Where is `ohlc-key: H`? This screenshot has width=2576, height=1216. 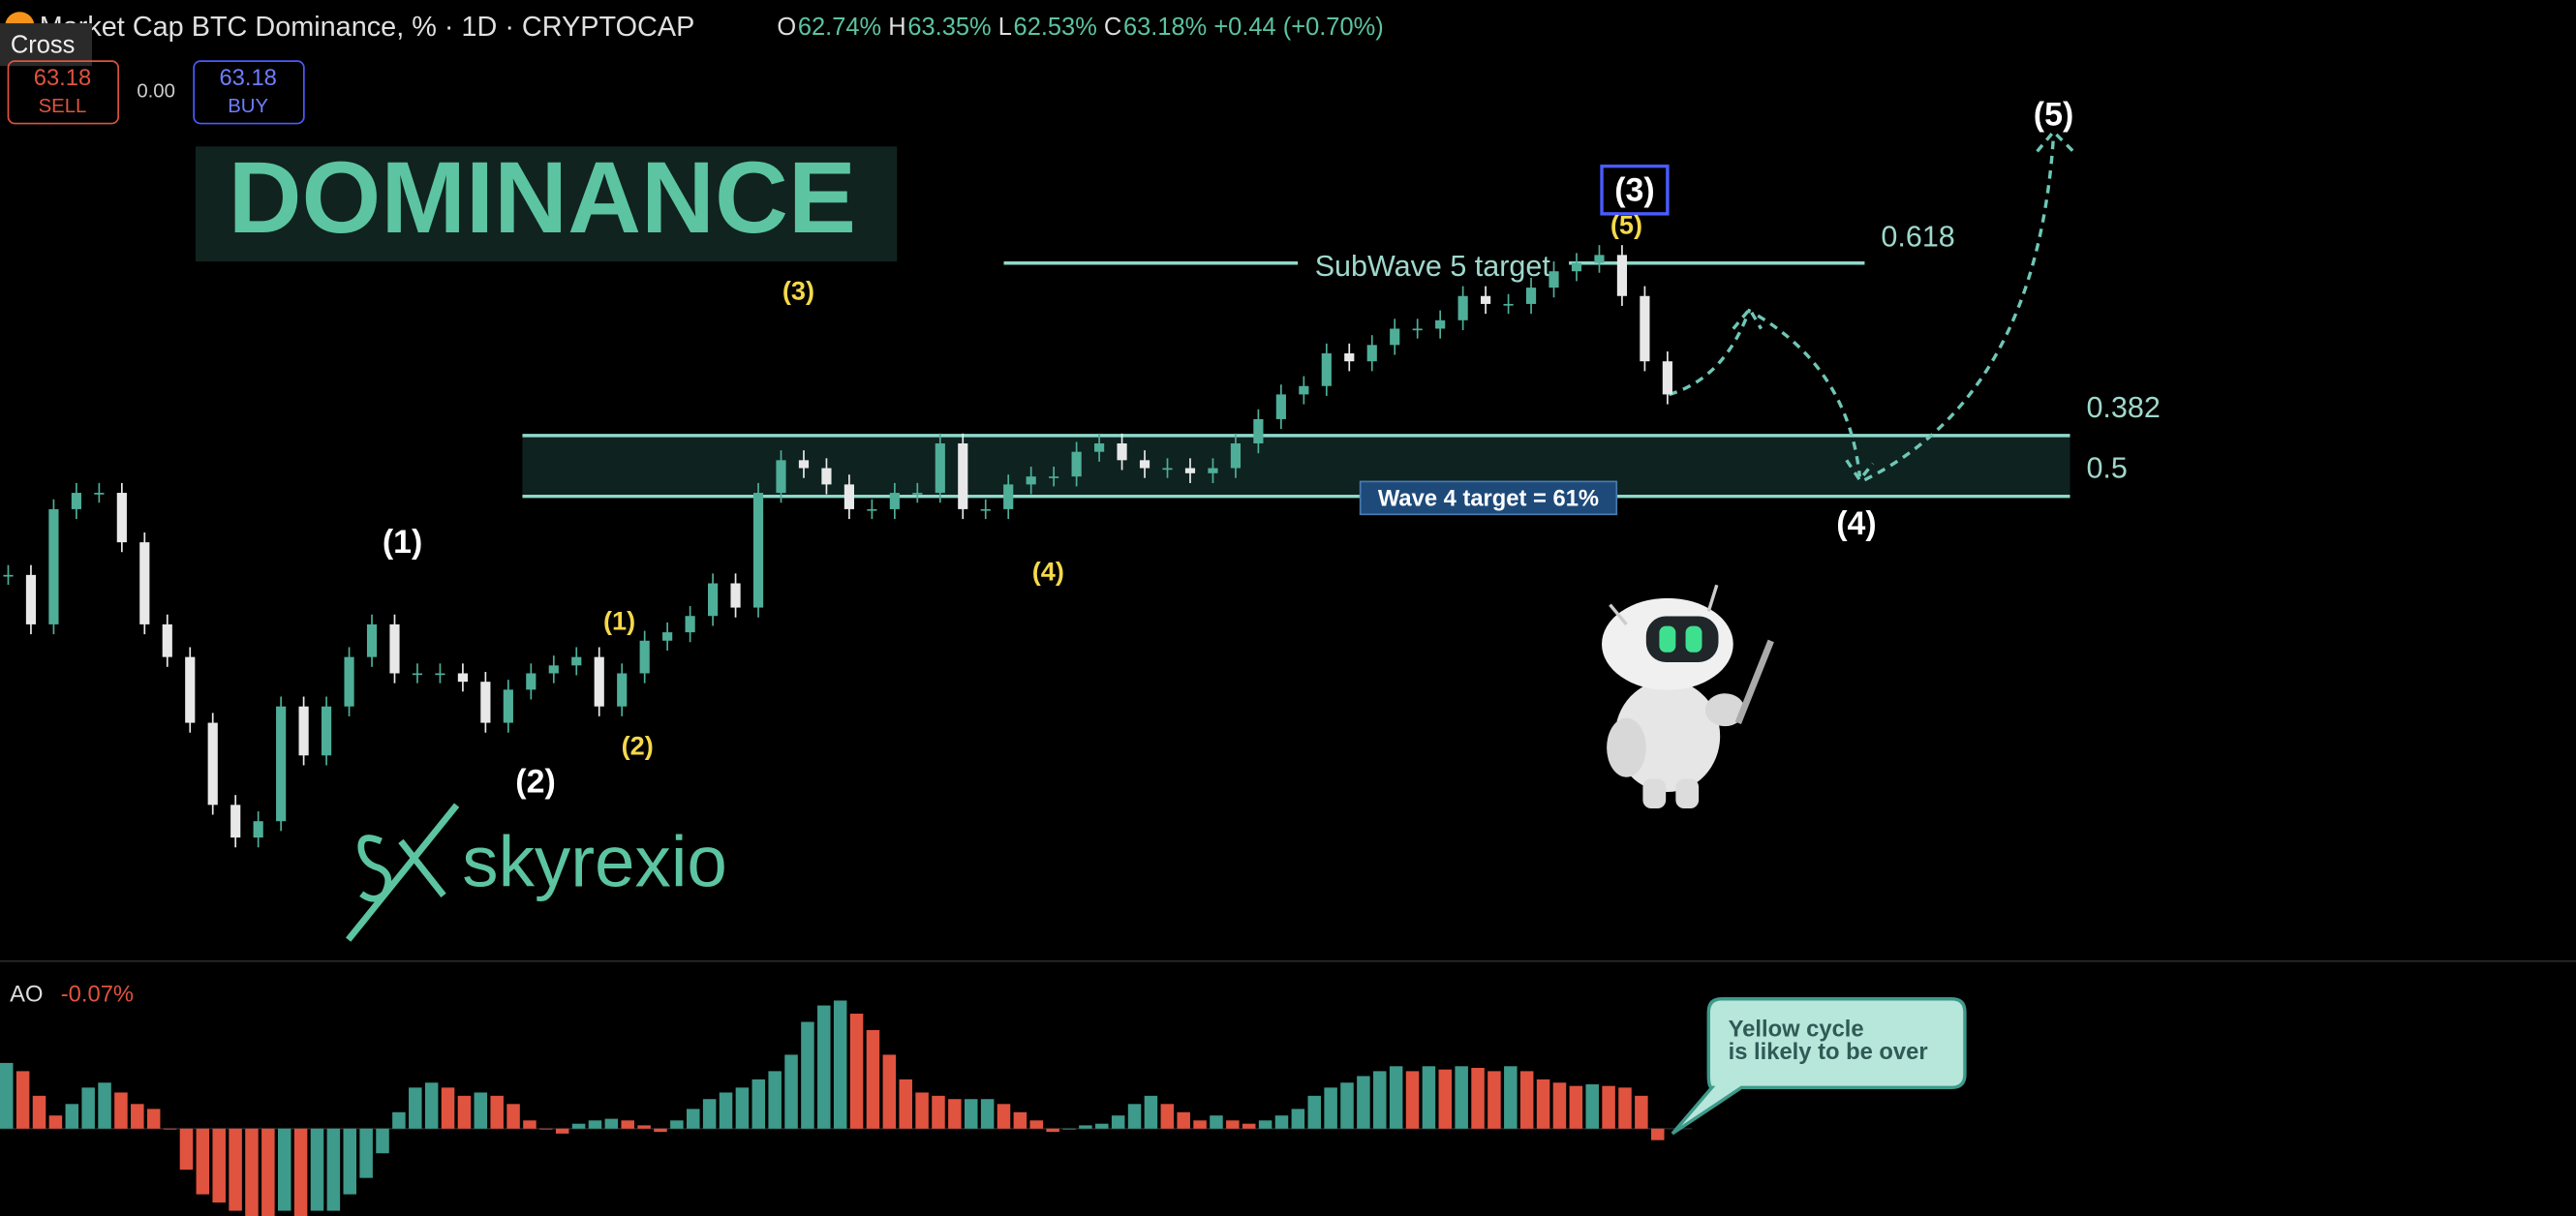
ohlc-key: H is located at coordinates (896, 28).